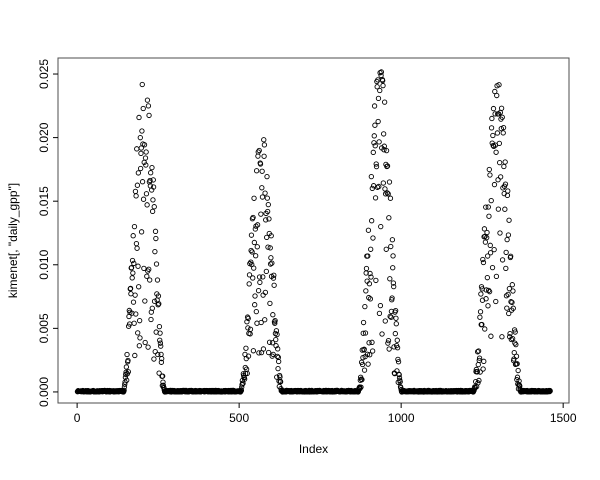 This screenshot has width=600, height=480. What do you see at coordinates (44, 74) in the screenshot?
I see `y-tick-label: 0.025` at bounding box center [44, 74].